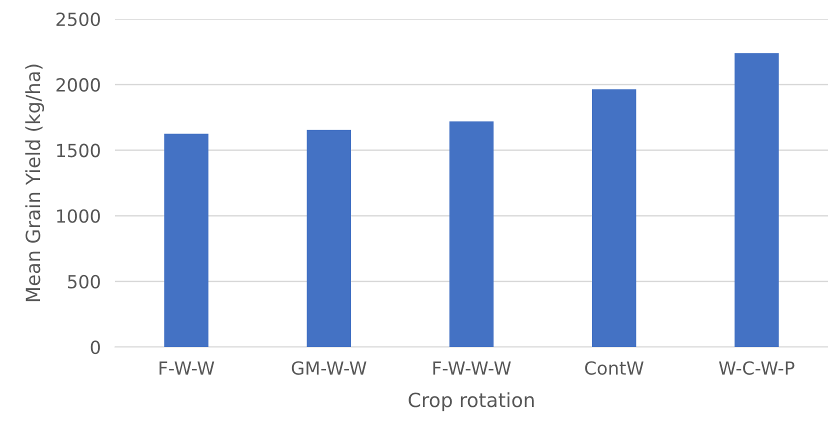 The height and width of the screenshot is (432, 828). Describe the element at coordinates (84, 281) in the screenshot. I see `y-tick-label: 500` at that location.